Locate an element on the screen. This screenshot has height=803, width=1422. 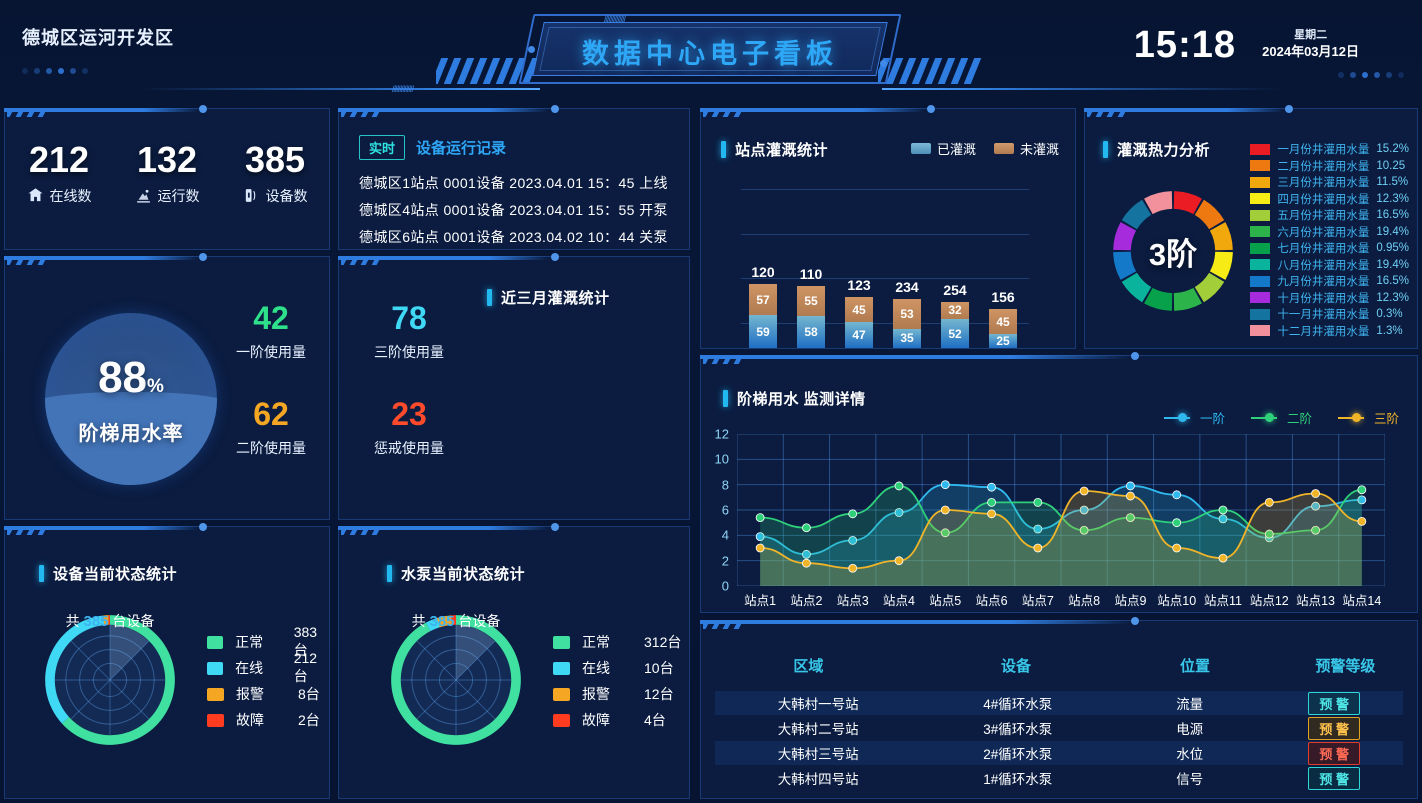
table-row: 大韩村四号站 1#循环水泵 信号 预 警 is located at coordinates (1059, 778).